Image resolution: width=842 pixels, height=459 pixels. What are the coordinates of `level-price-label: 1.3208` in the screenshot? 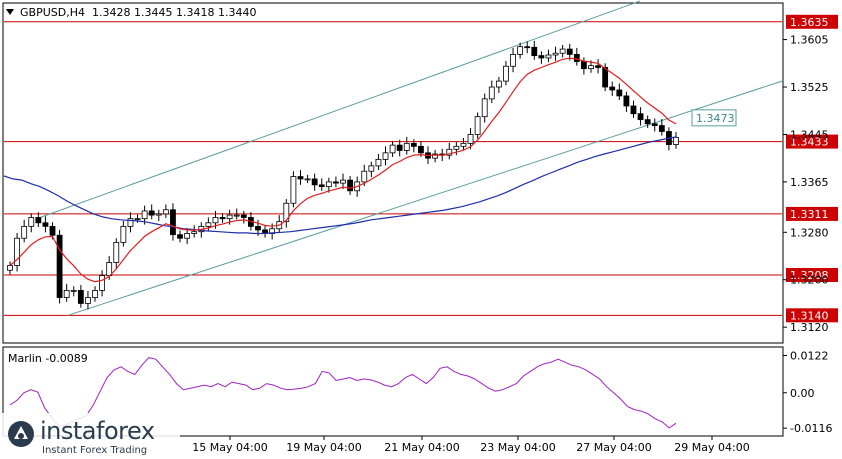 It's located at (809, 275).